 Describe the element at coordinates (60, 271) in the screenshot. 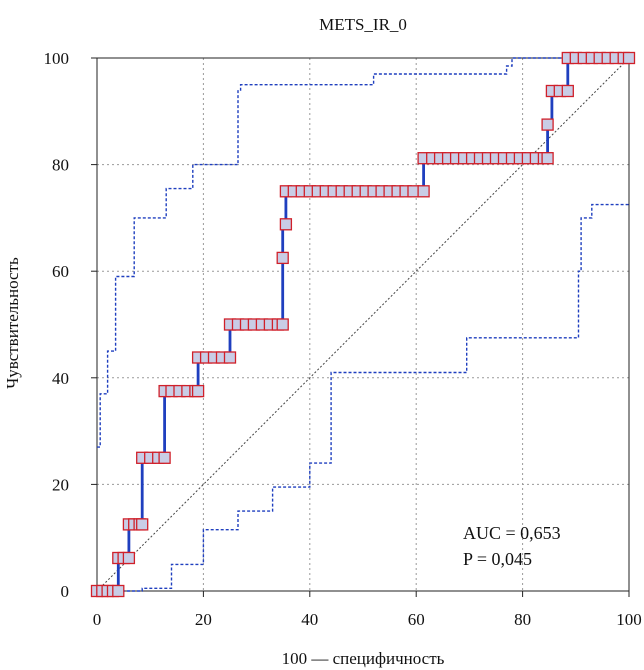

I see `y-tick-label: 60` at that location.